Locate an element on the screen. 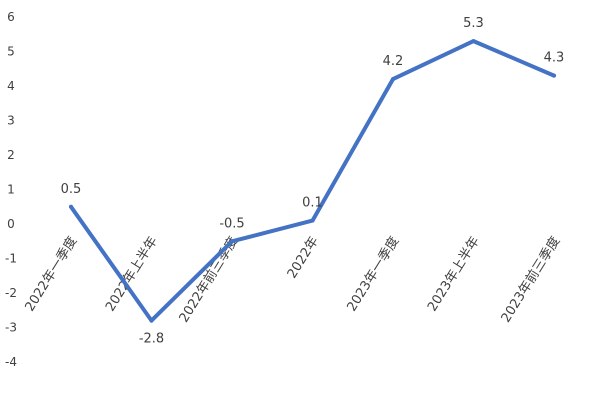 The width and height of the screenshot is (600, 400). y-axis: -4 -3 -2 -1 0 1 2 3 4 5 6 is located at coordinates (11, 189).